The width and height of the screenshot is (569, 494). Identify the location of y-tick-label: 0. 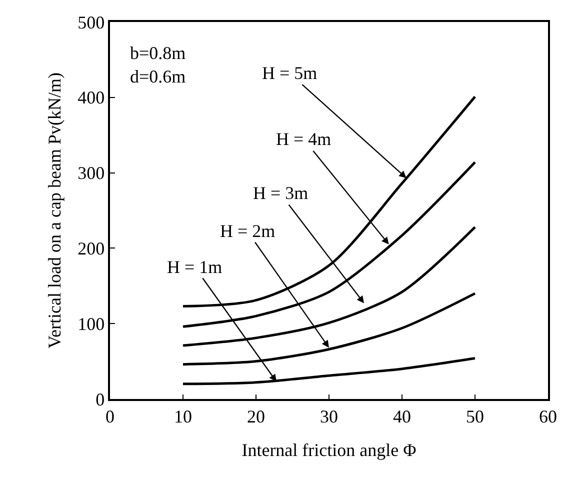
(100, 399).